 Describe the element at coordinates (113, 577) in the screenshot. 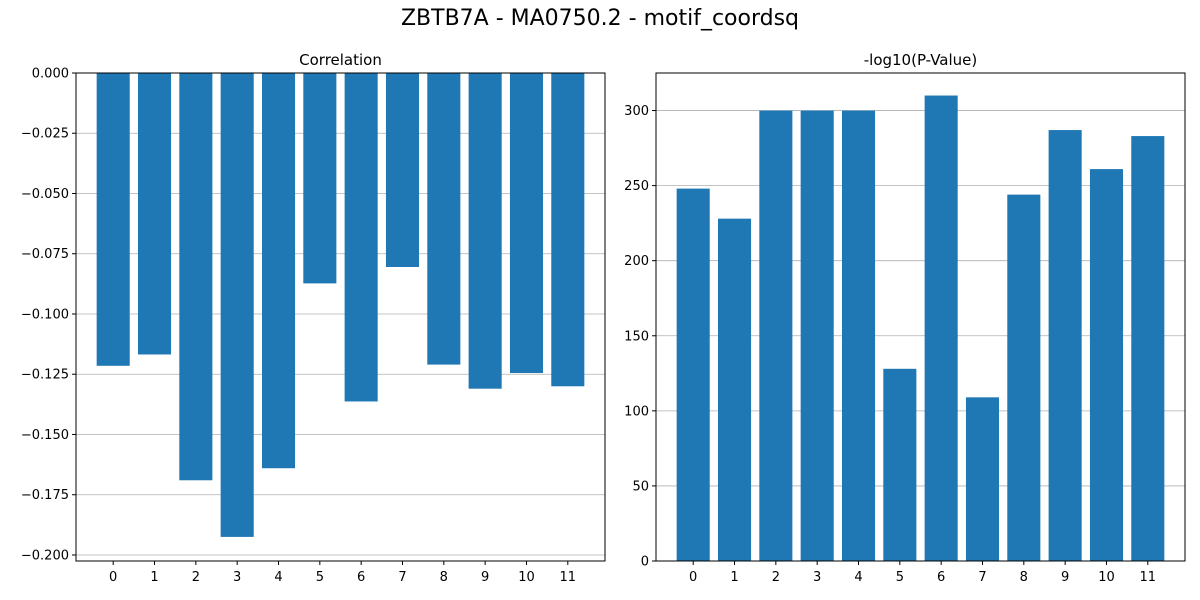

I see `correlation-xtick-label: 0` at that location.